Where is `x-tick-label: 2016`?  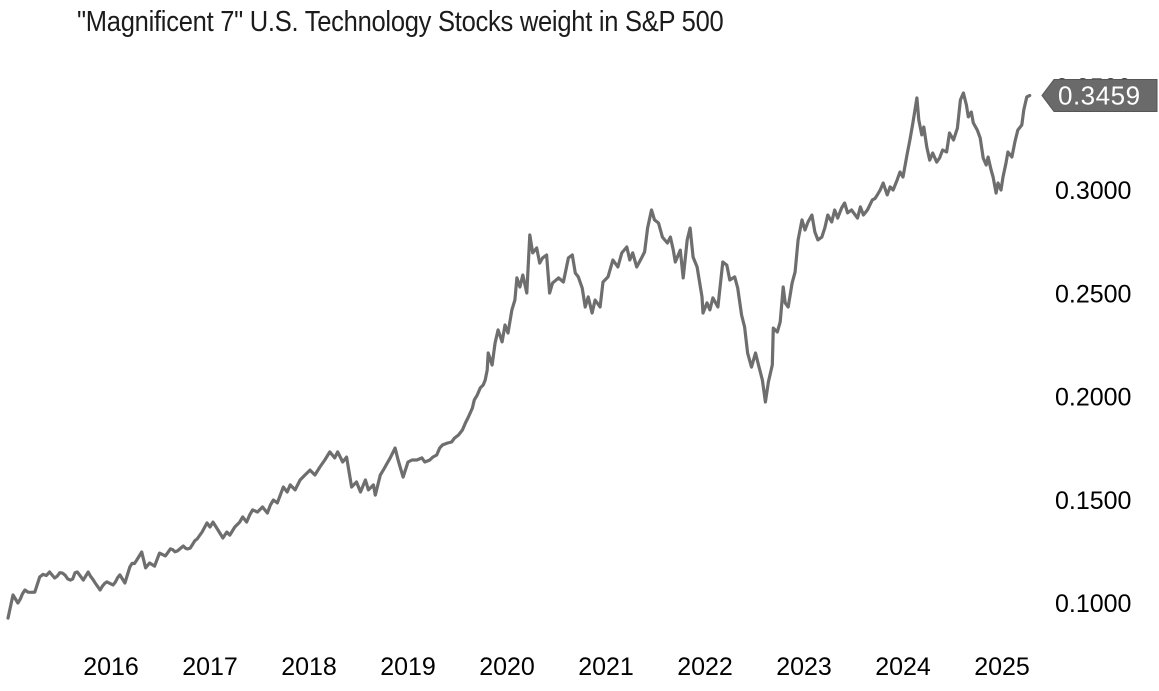
x-tick-label: 2016 is located at coordinates (111, 667).